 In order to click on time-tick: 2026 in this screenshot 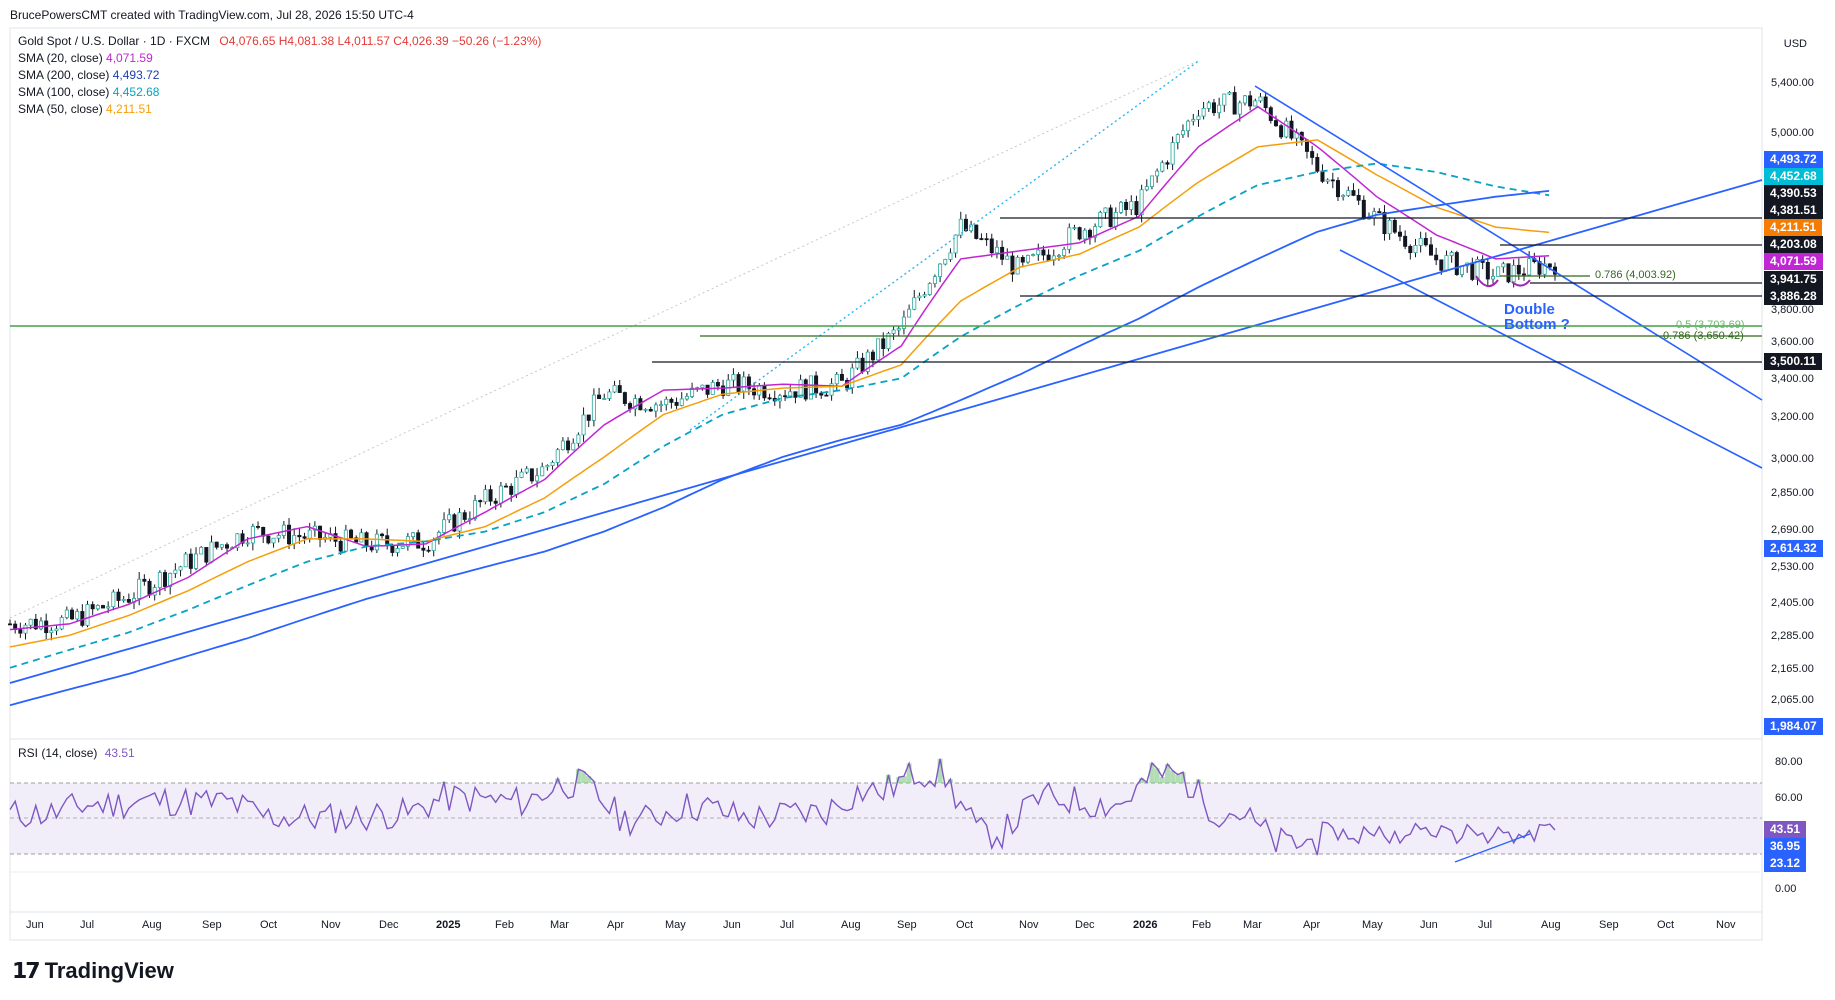, I will do `click(1145, 925)`.